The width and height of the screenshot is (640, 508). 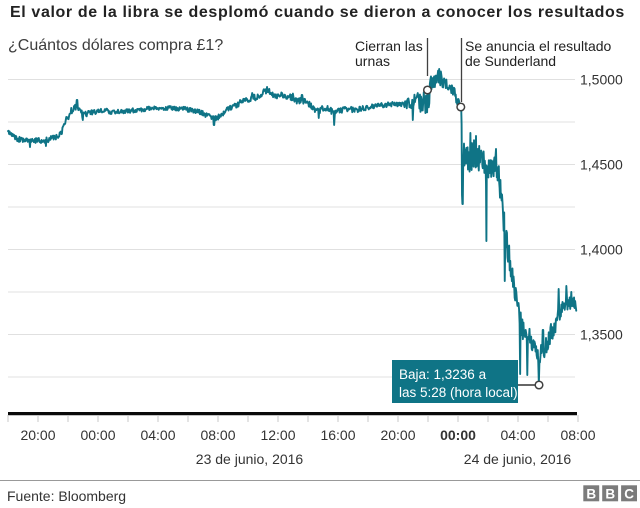 I want to click on svg-text: Fuente: Bloomberg, so click(x=66, y=496).